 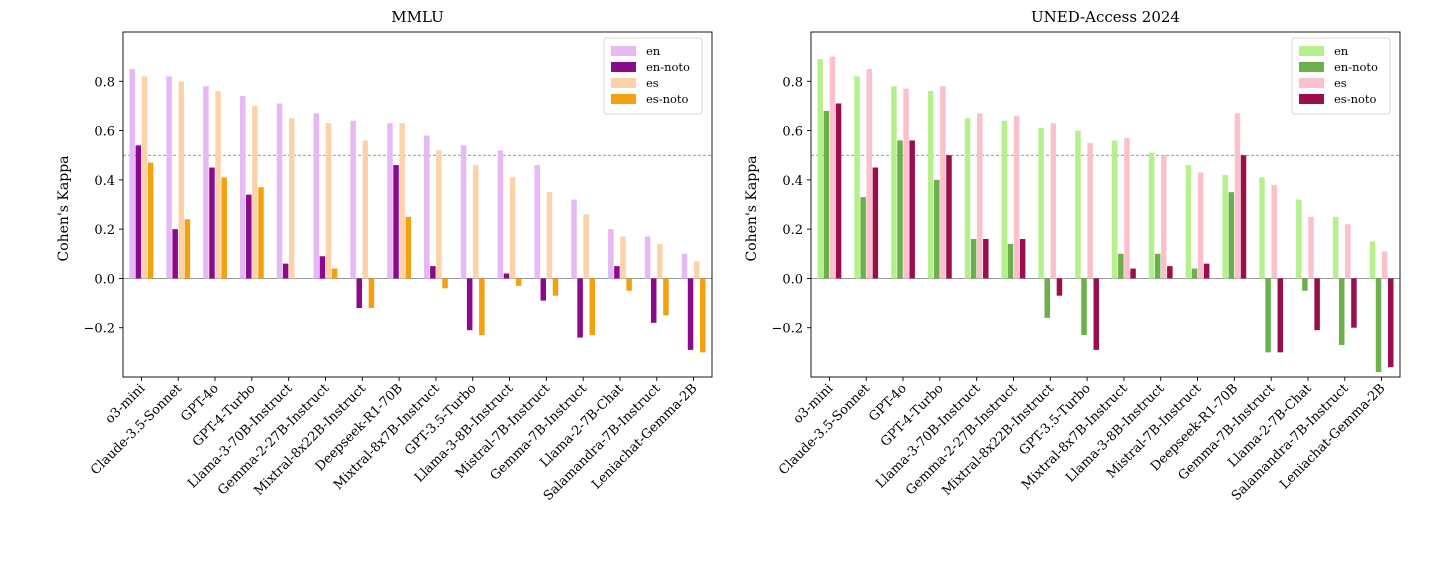 What do you see at coordinates (1311, 83) in the screenshot?
I see `legend-swatch-es` at bounding box center [1311, 83].